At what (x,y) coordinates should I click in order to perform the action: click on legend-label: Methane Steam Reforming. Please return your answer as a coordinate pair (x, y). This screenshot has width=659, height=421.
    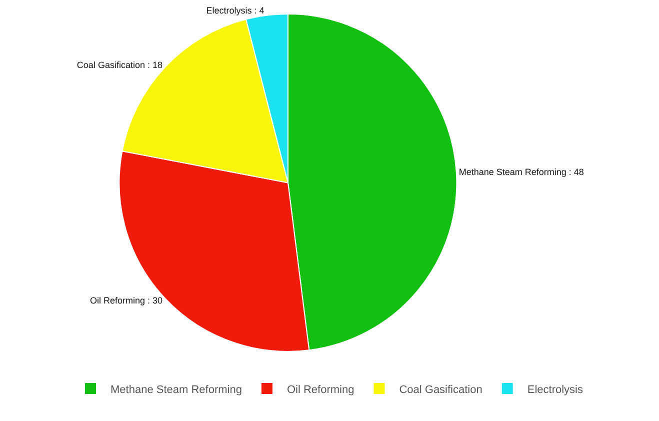
    Looking at the image, I should click on (176, 390).